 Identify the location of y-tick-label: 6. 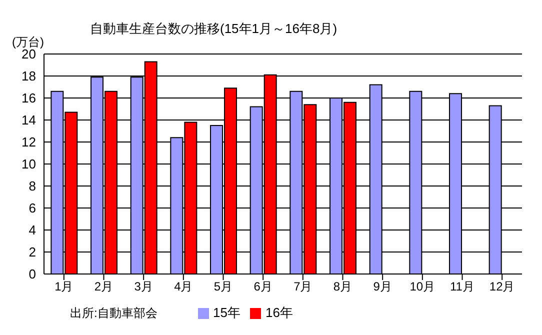
(32, 208).